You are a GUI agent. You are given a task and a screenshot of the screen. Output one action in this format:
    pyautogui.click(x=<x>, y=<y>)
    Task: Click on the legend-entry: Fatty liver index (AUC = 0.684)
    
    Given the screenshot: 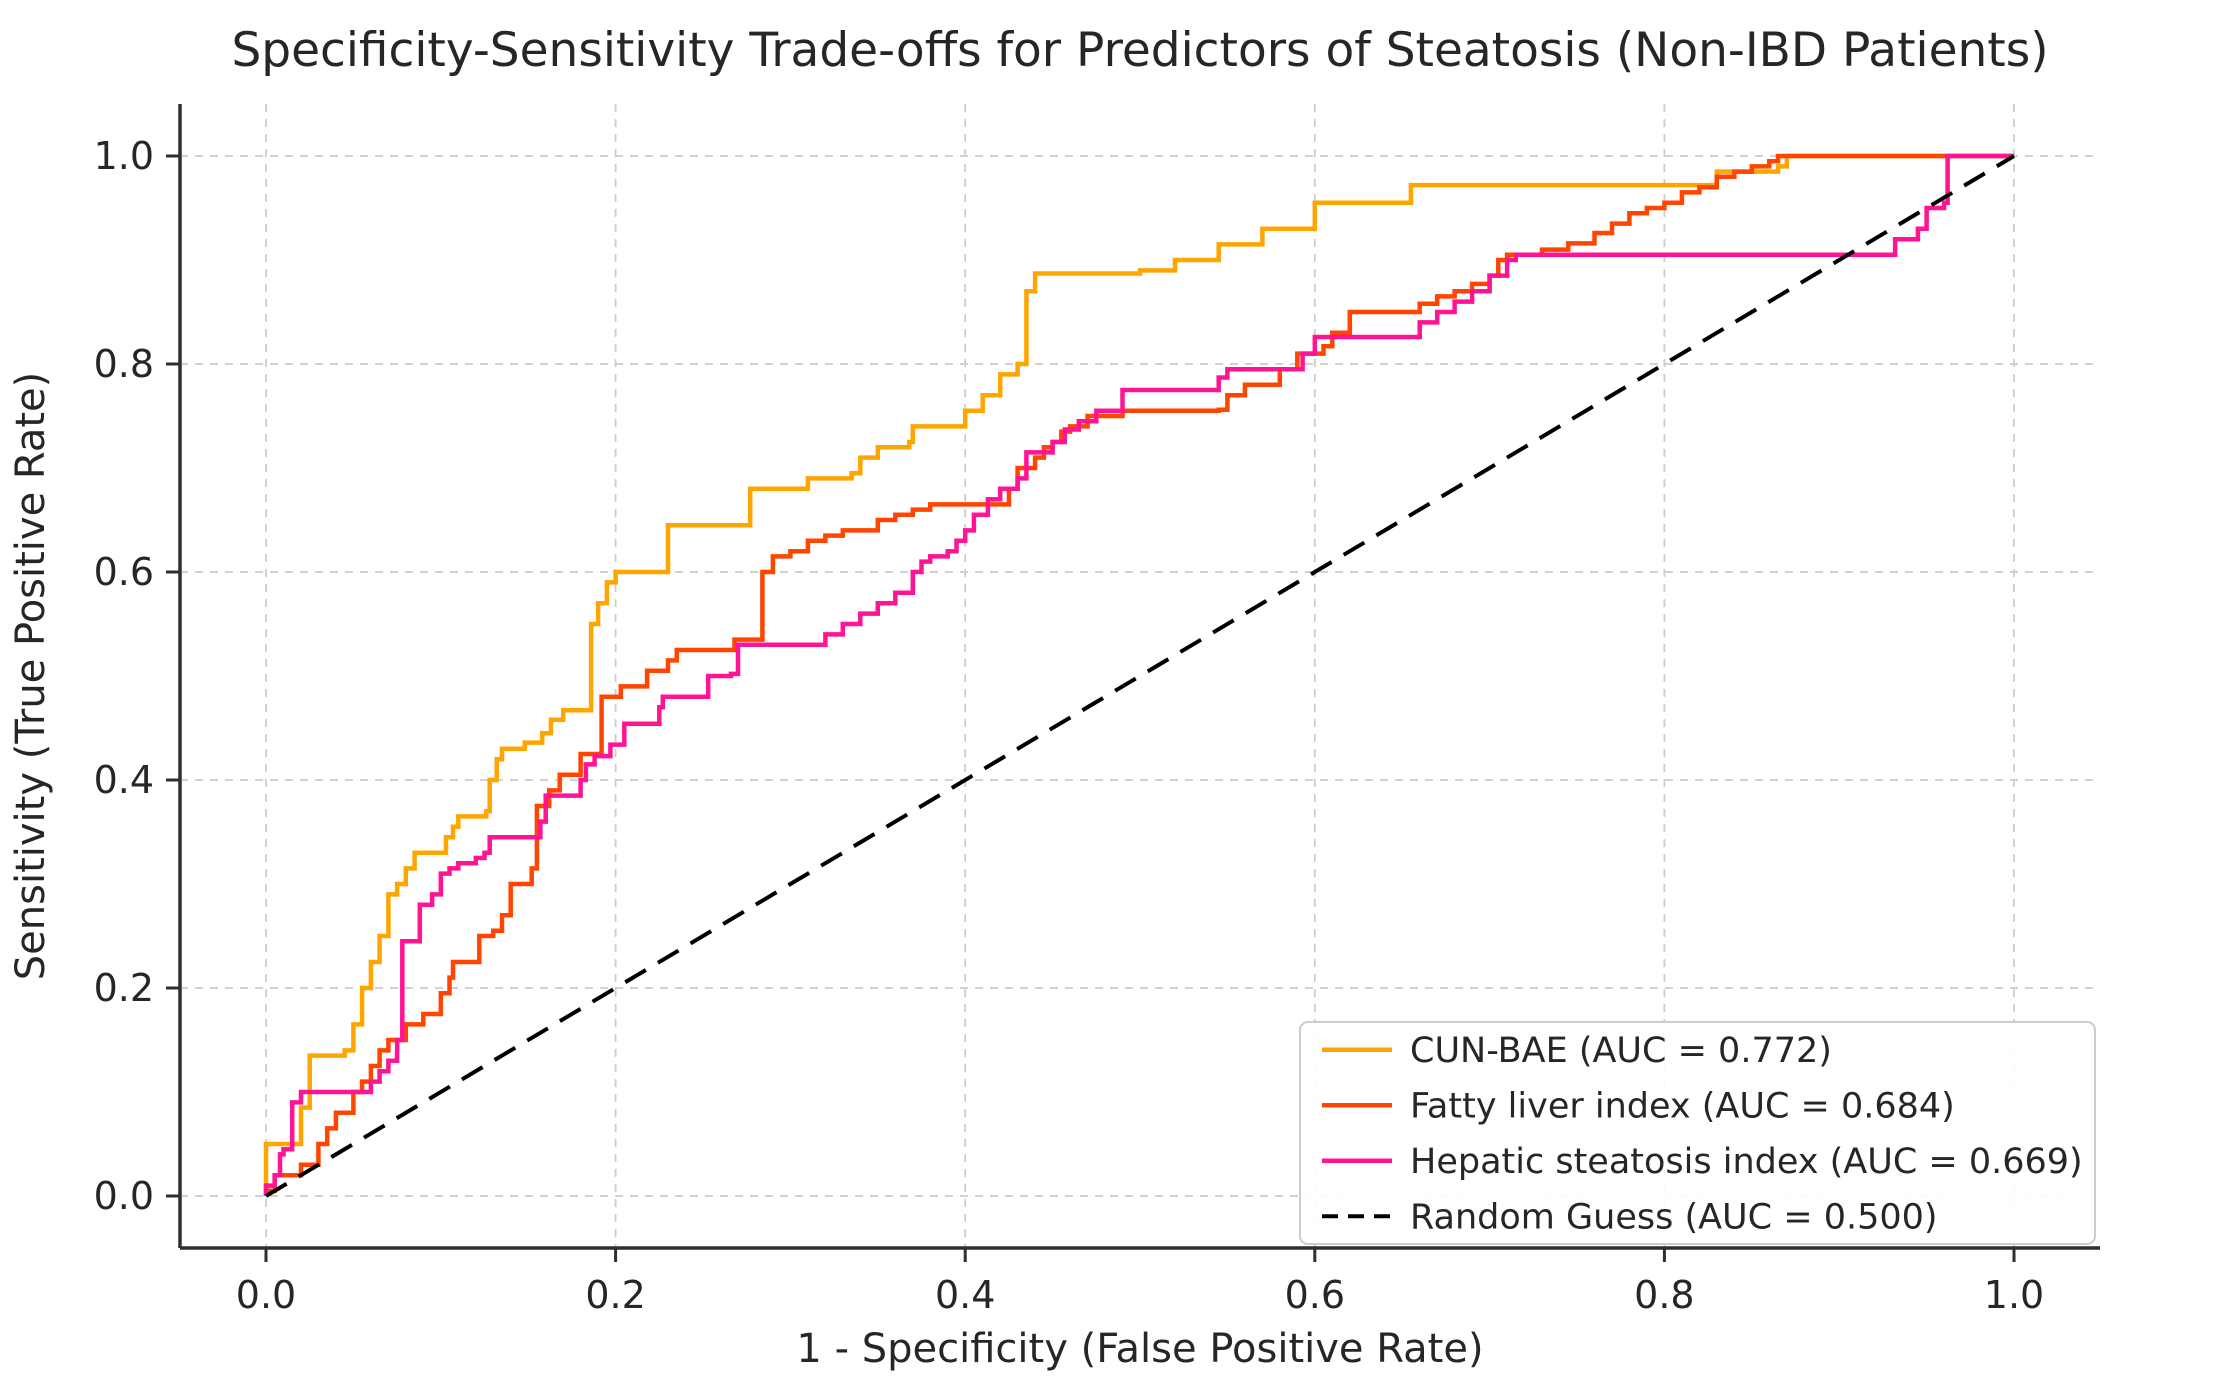 What is the action you would take?
    pyautogui.click(x=1638, y=1106)
    